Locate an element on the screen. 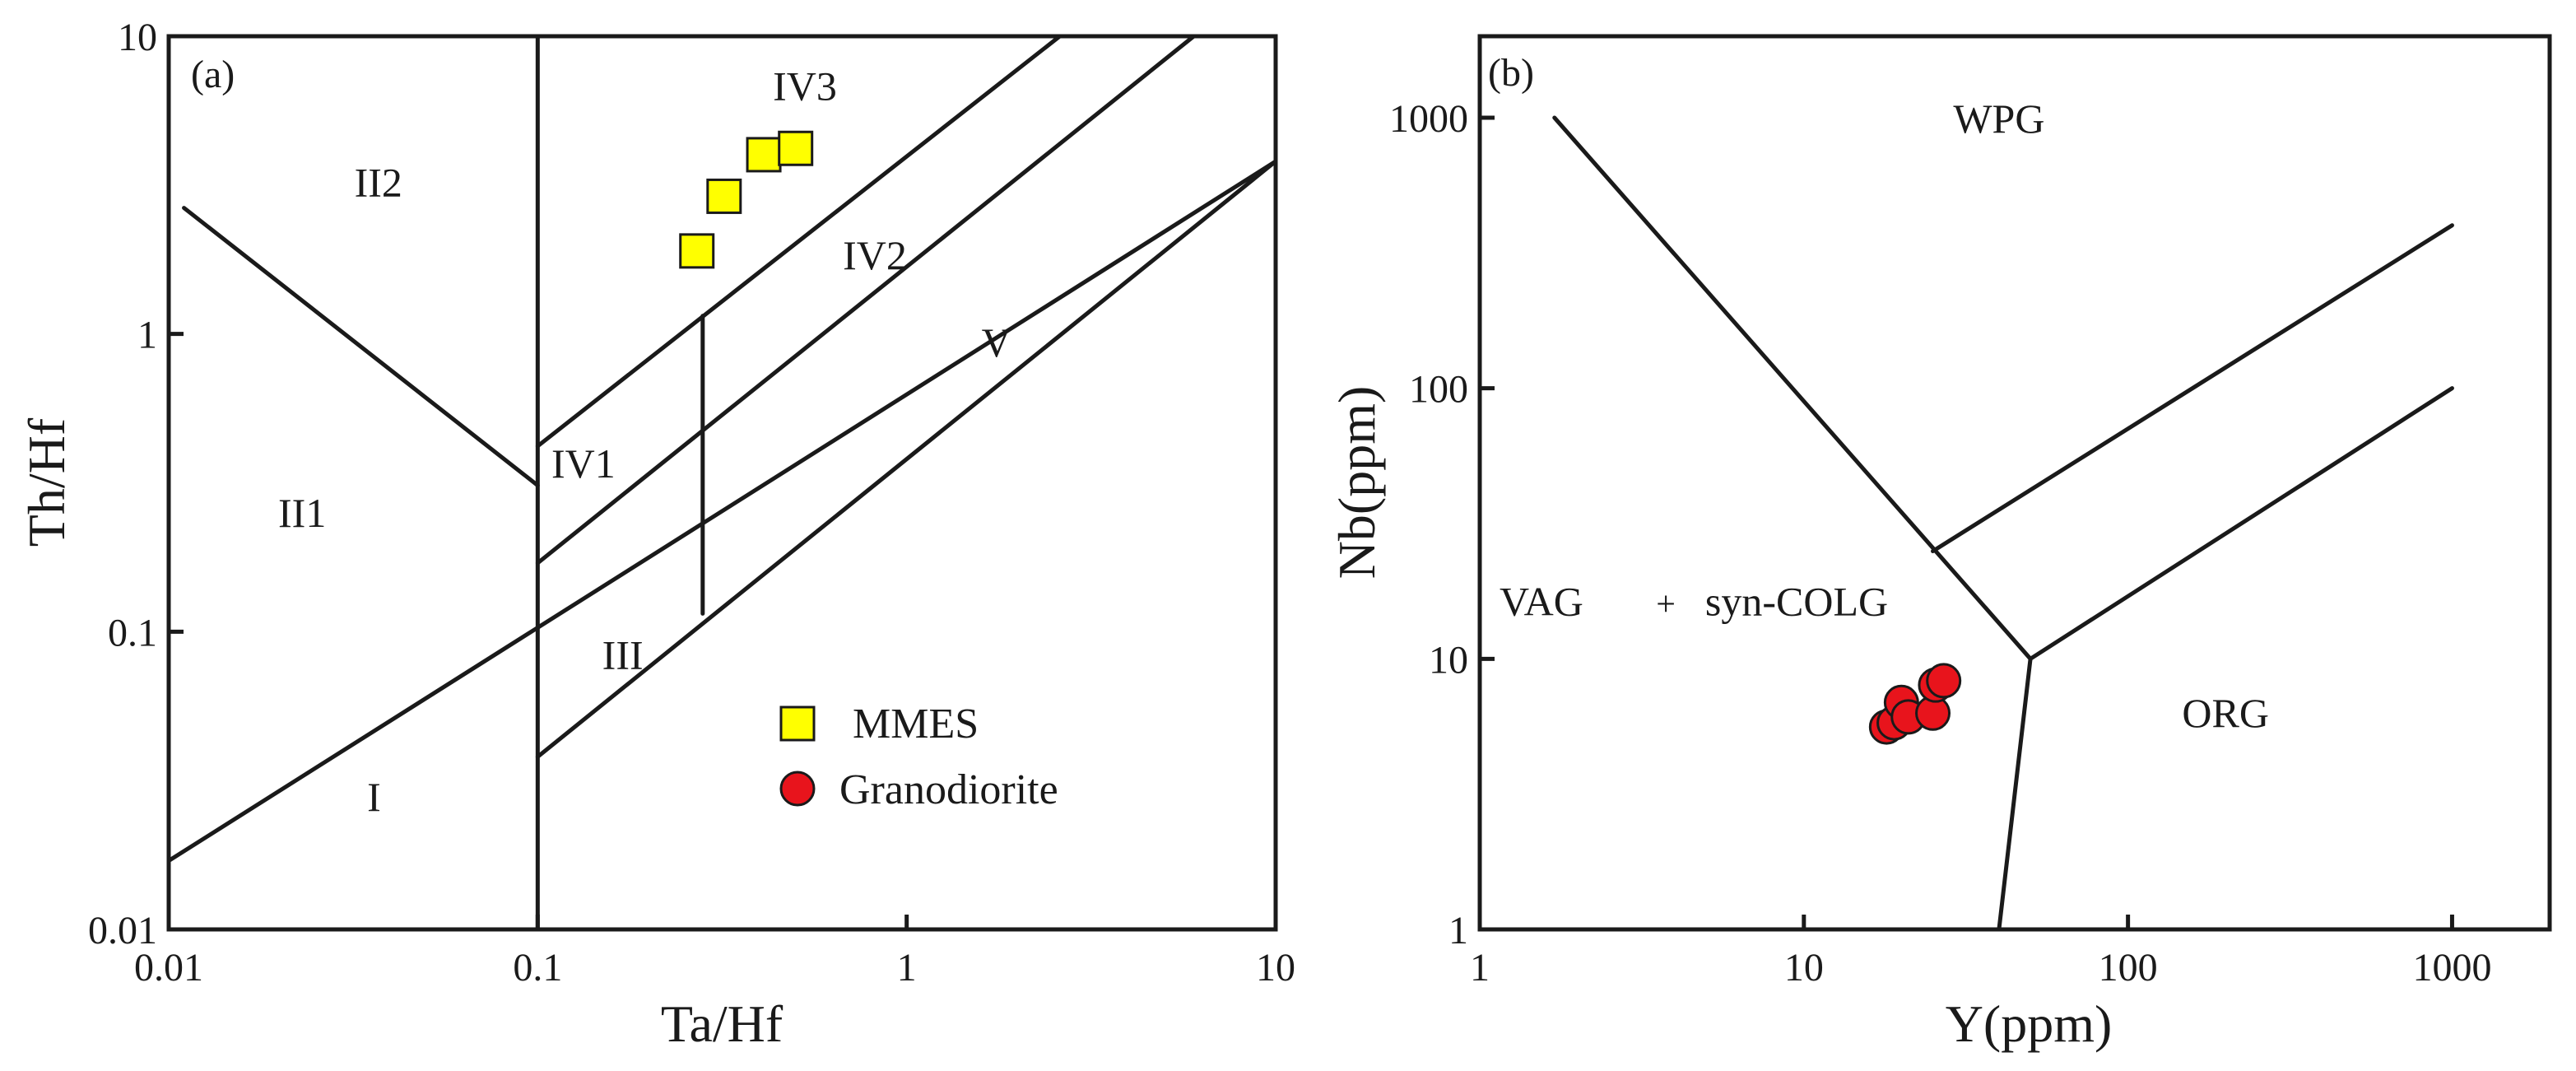 The width and height of the screenshot is (2576, 1071). panel-b-ylabel: Nb(ppm) is located at coordinates (1357, 483).